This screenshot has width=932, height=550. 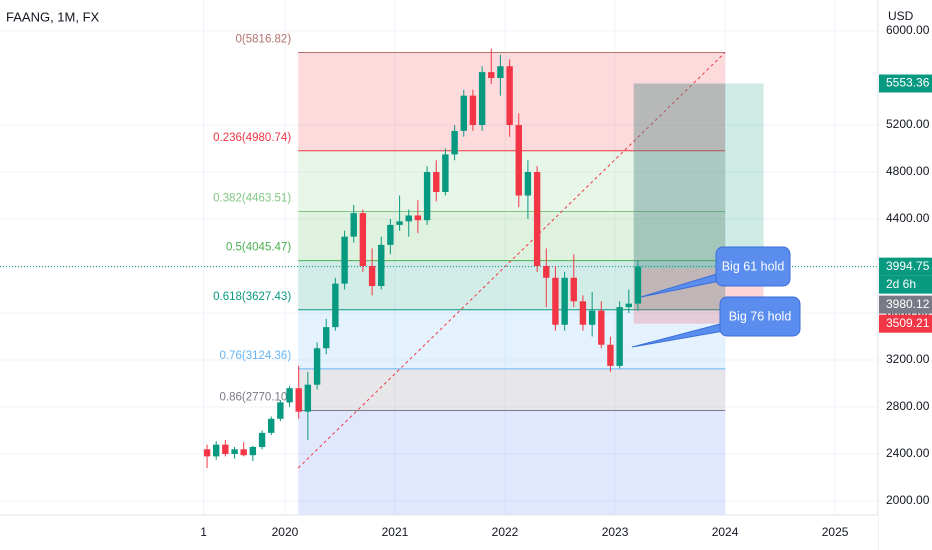 I want to click on x-tick-label: 2020, so click(x=285, y=532).